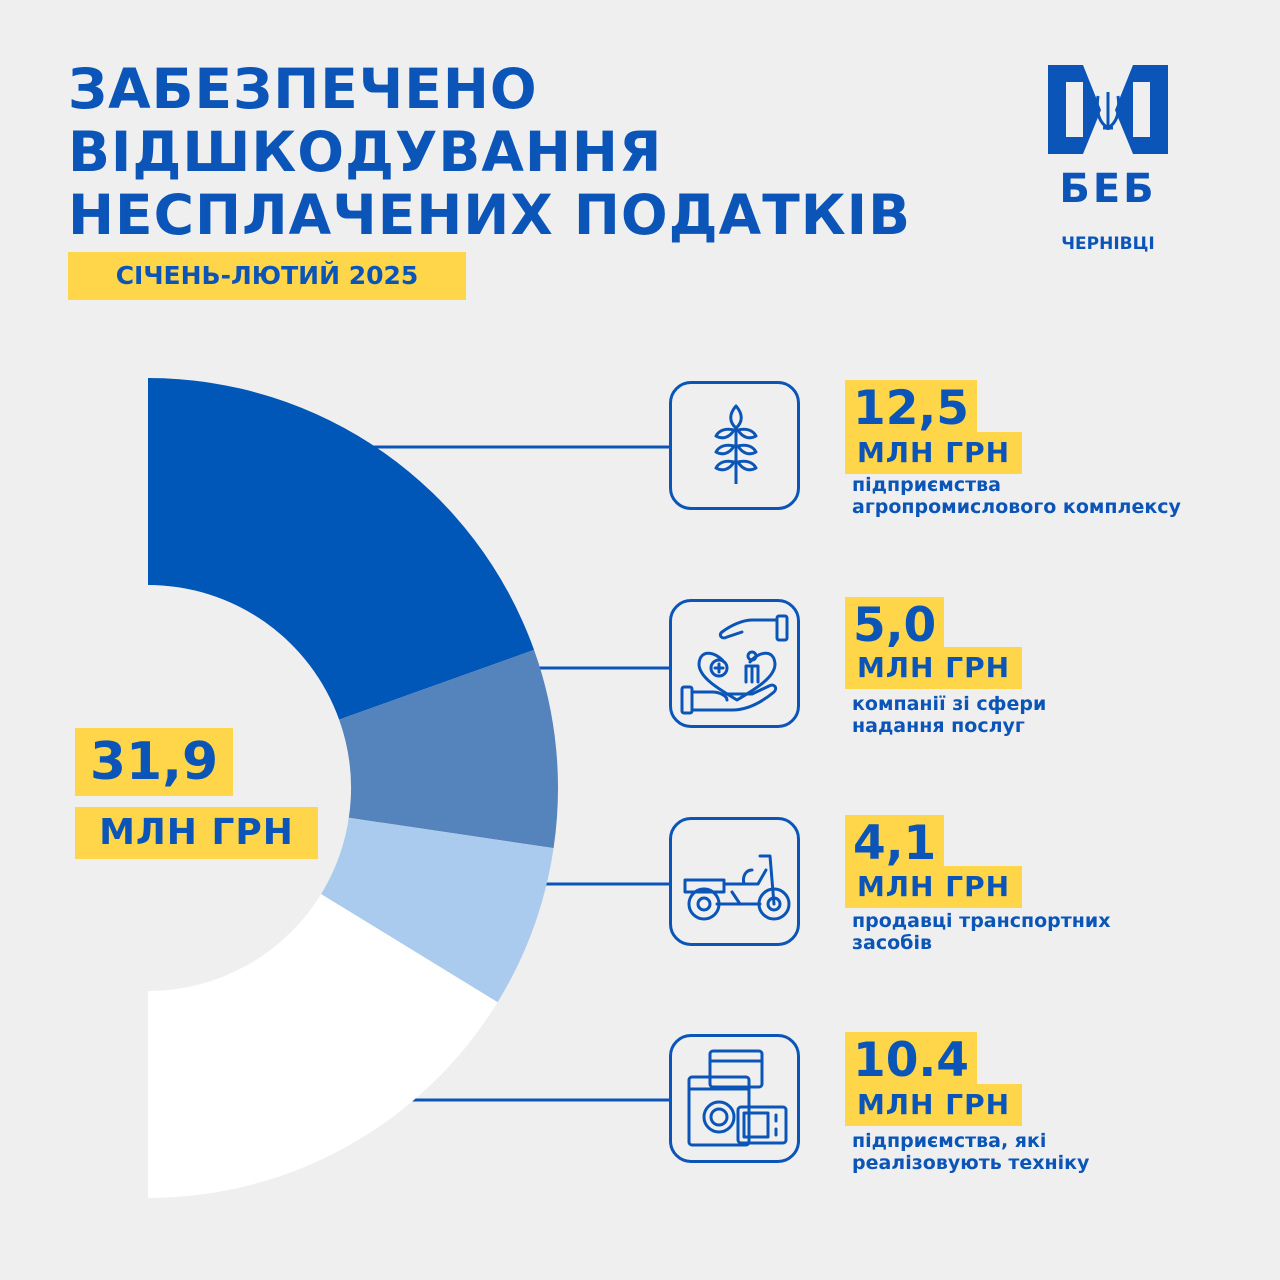 This screenshot has height=1280, width=1280. I want to click on item-description: підприємства, які реалізовують техніку, so click(1052, 1152).